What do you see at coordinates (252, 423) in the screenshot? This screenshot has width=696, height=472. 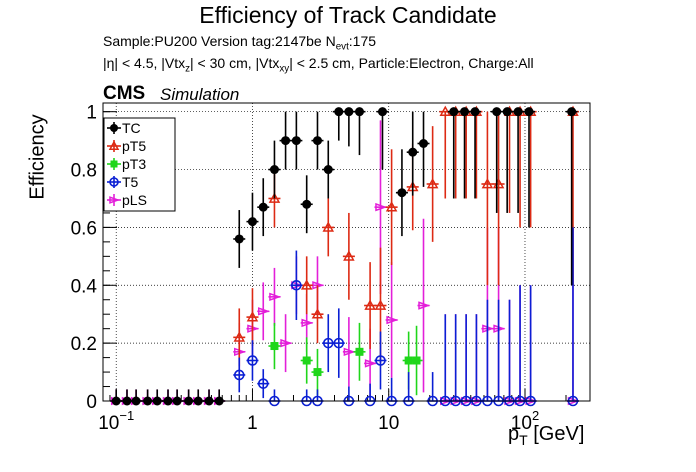 I see `x-tick-label: 1` at bounding box center [252, 423].